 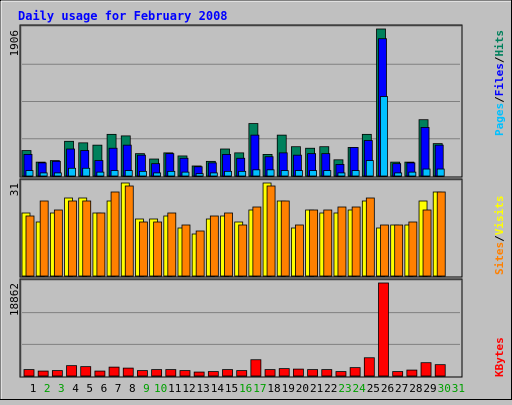 I want to click on x-label-day-7: 7, so click(x=118, y=388).